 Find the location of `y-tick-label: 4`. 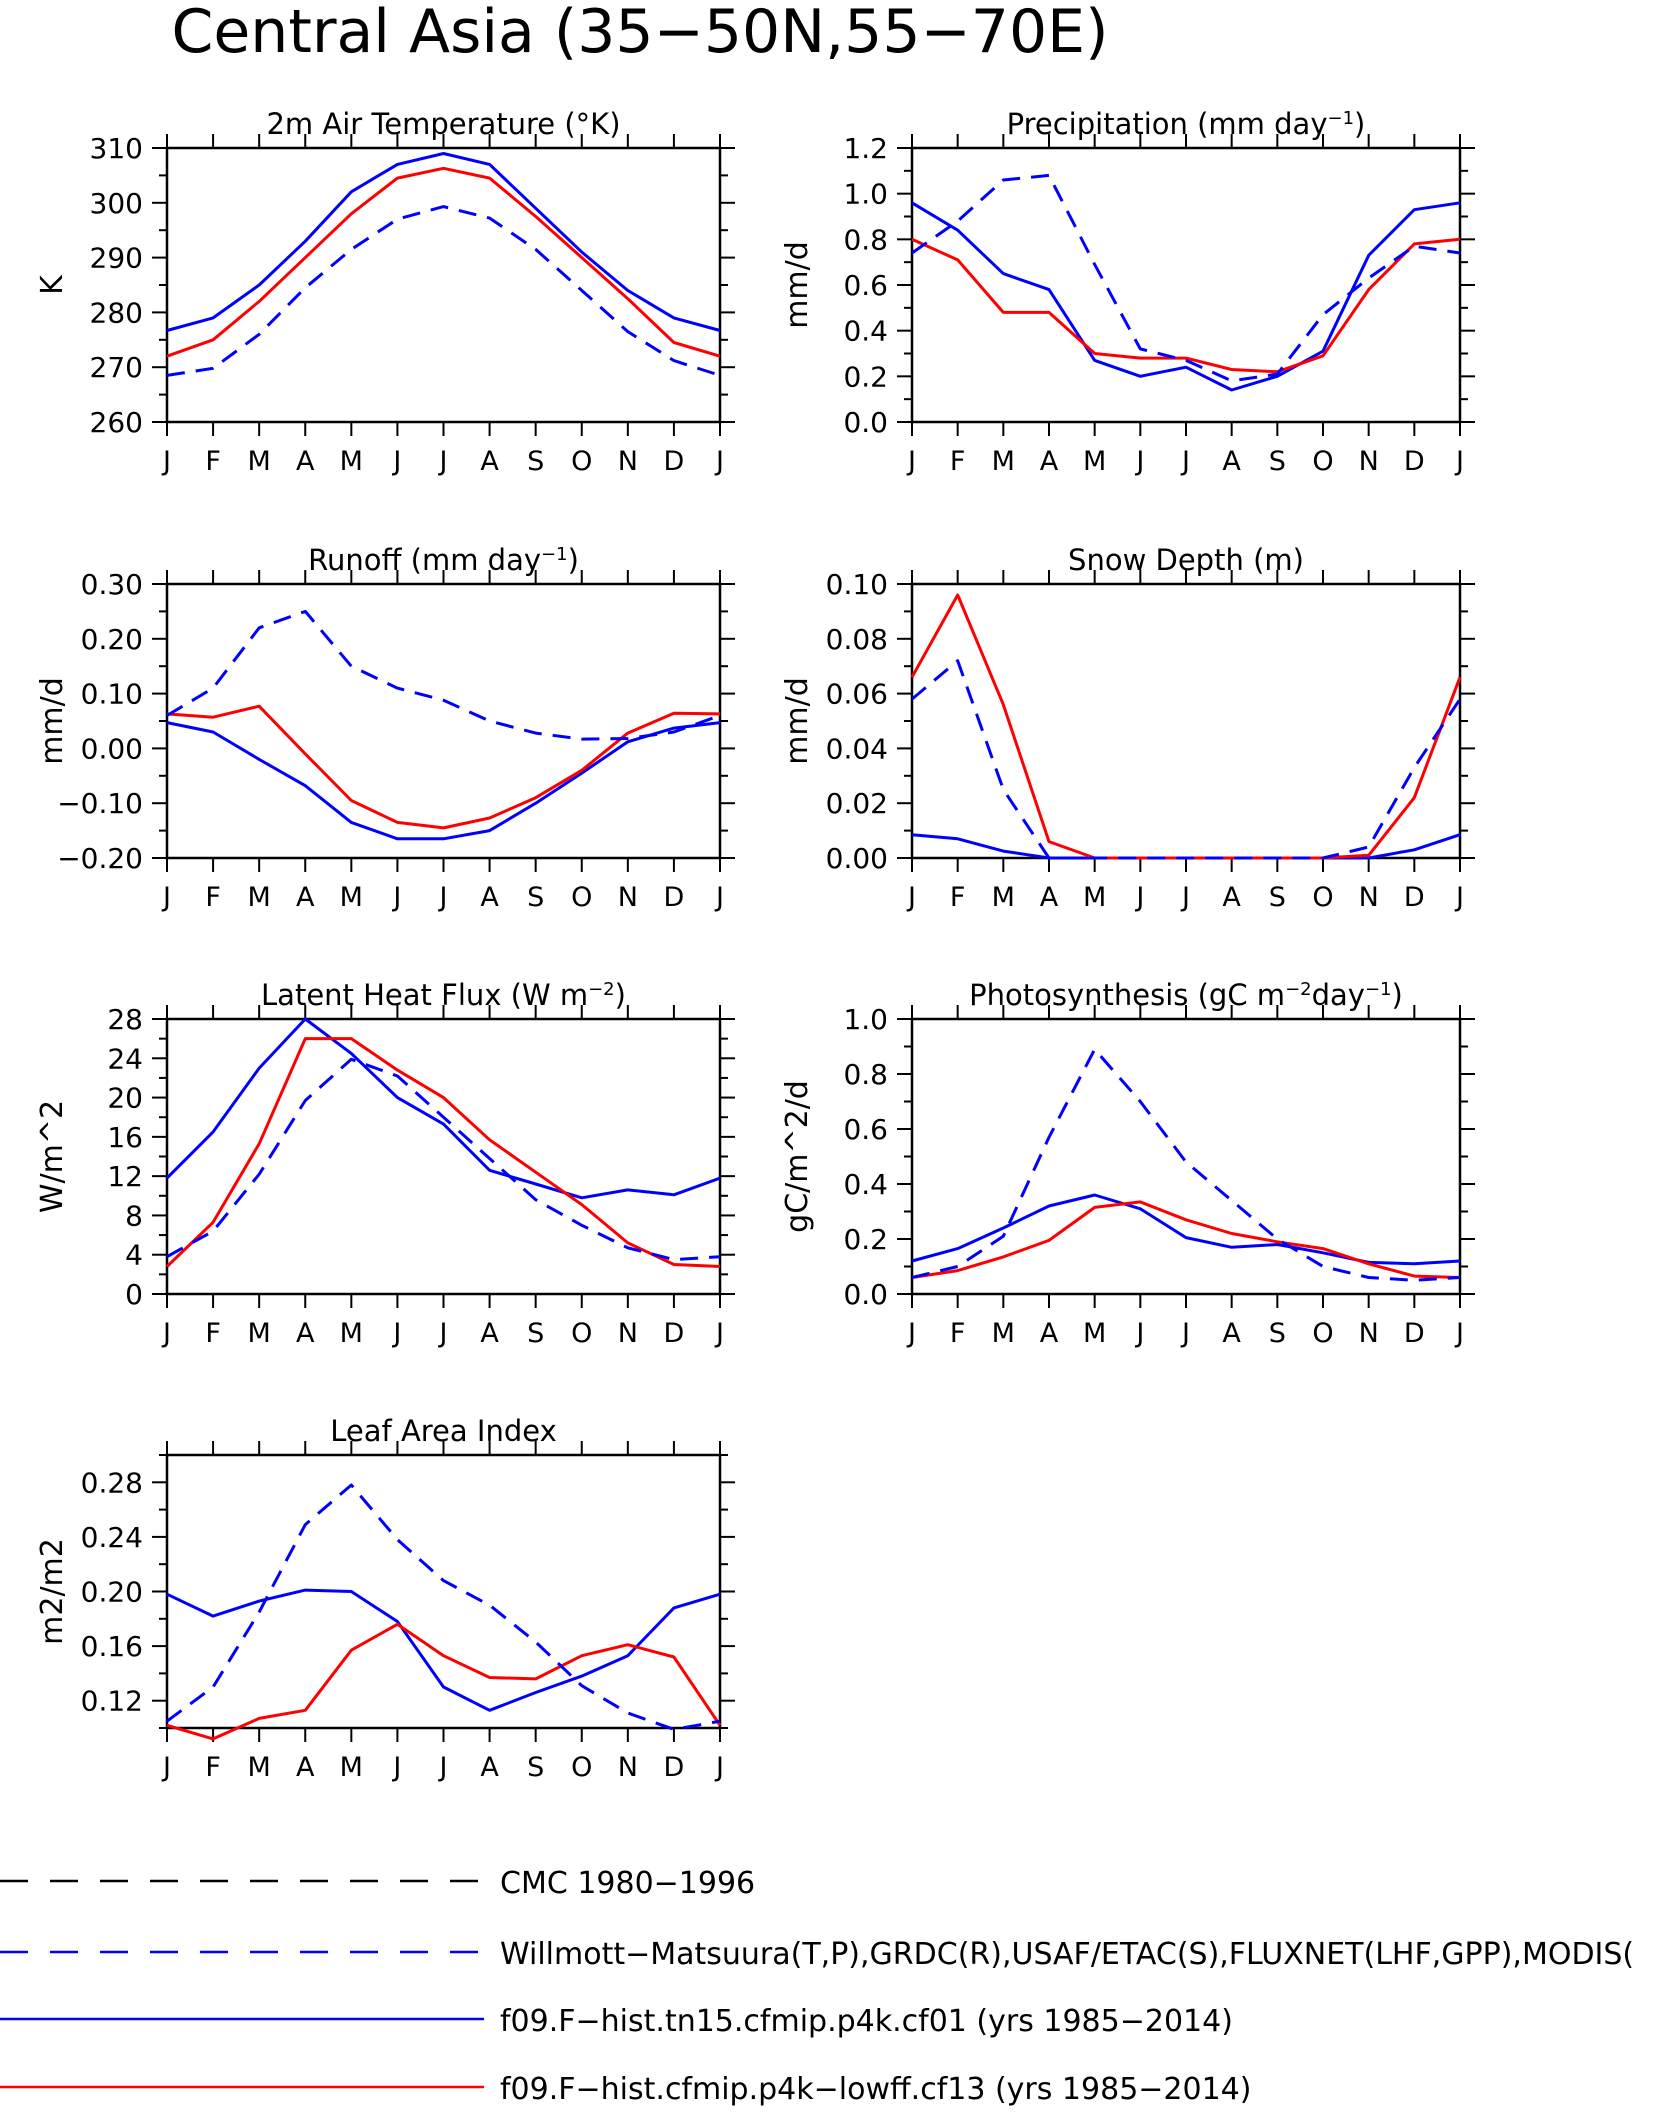

y-tick-label: 4 is located at coordinates (134, 1255).